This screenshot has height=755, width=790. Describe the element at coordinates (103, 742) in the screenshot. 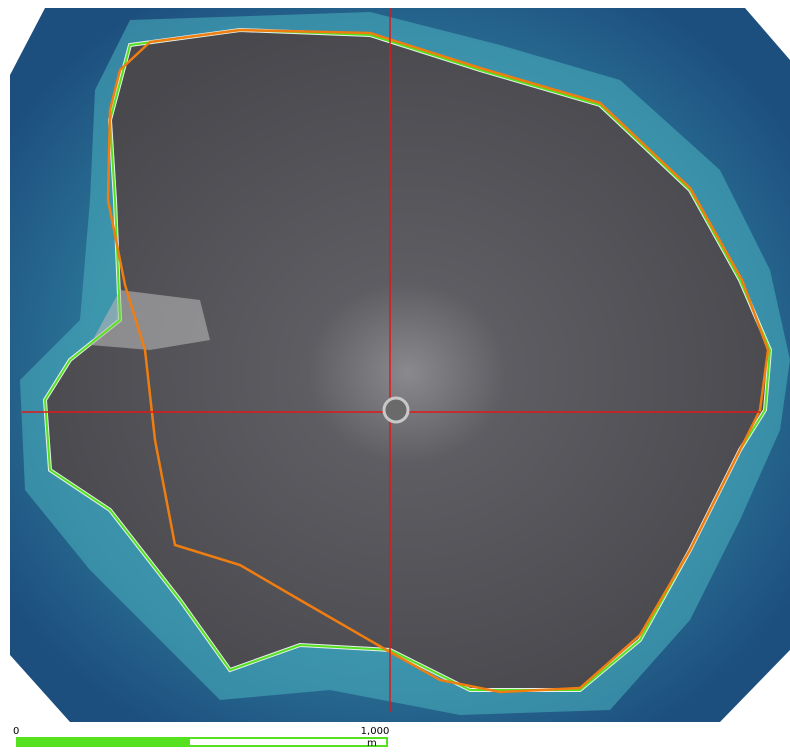

I see `scale-bar-fill` at that location.